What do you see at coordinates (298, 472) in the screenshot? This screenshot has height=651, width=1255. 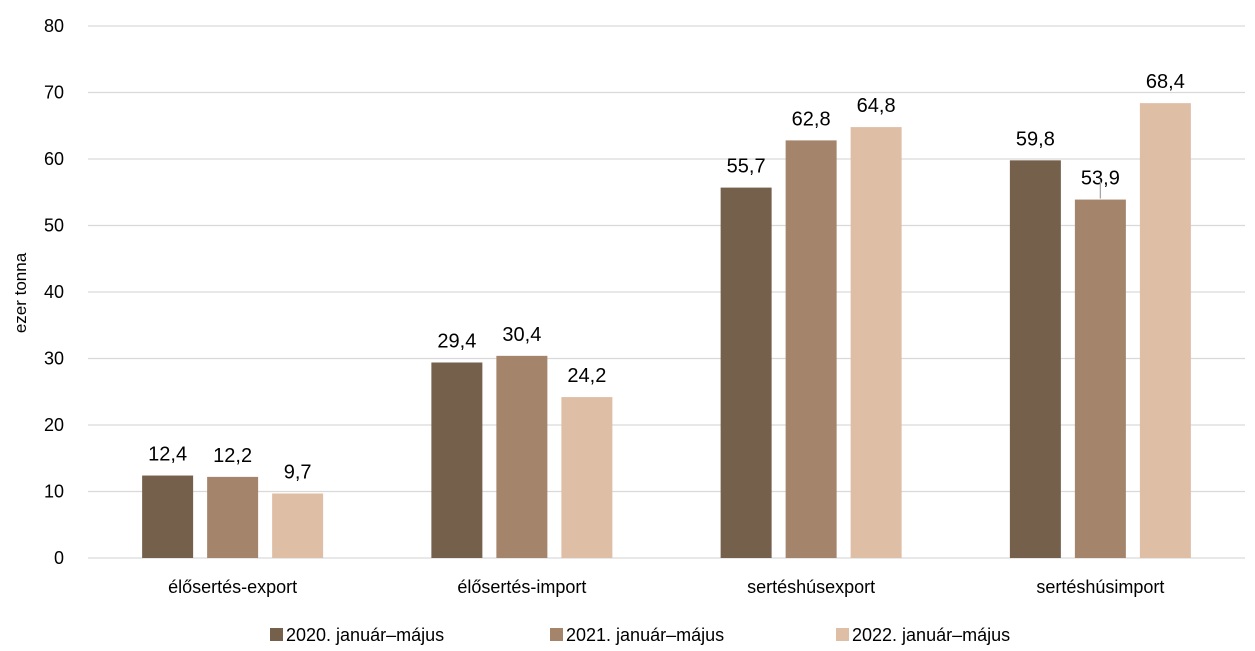 I see `data-label: 9,7` at bounding box center [298, 472].